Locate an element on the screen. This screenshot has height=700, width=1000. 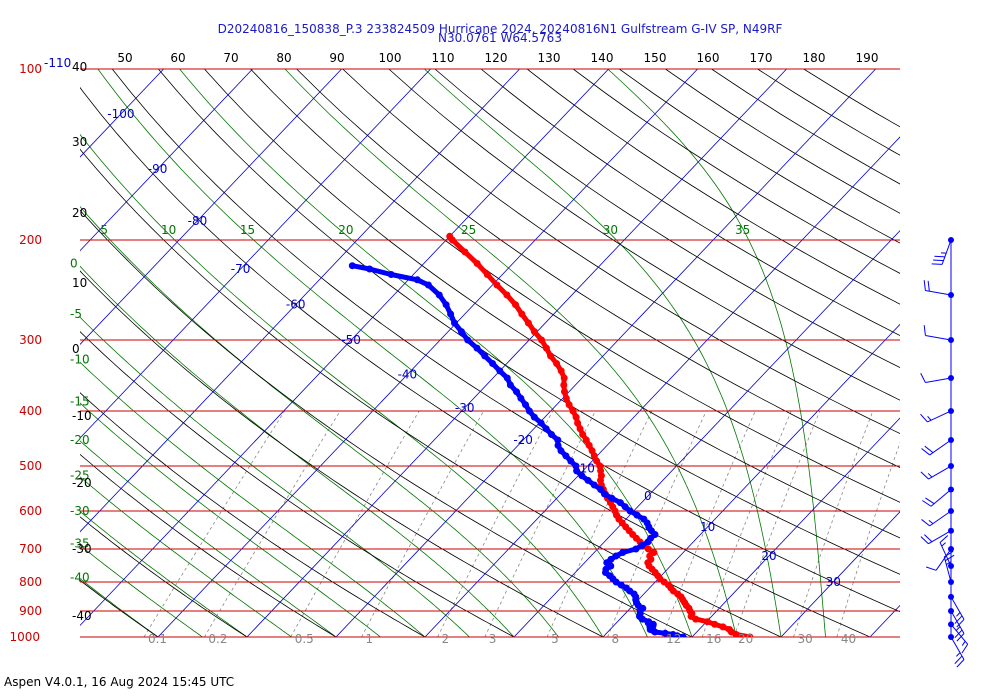
pressure-label: 400 is located at coordinates (30, 411).